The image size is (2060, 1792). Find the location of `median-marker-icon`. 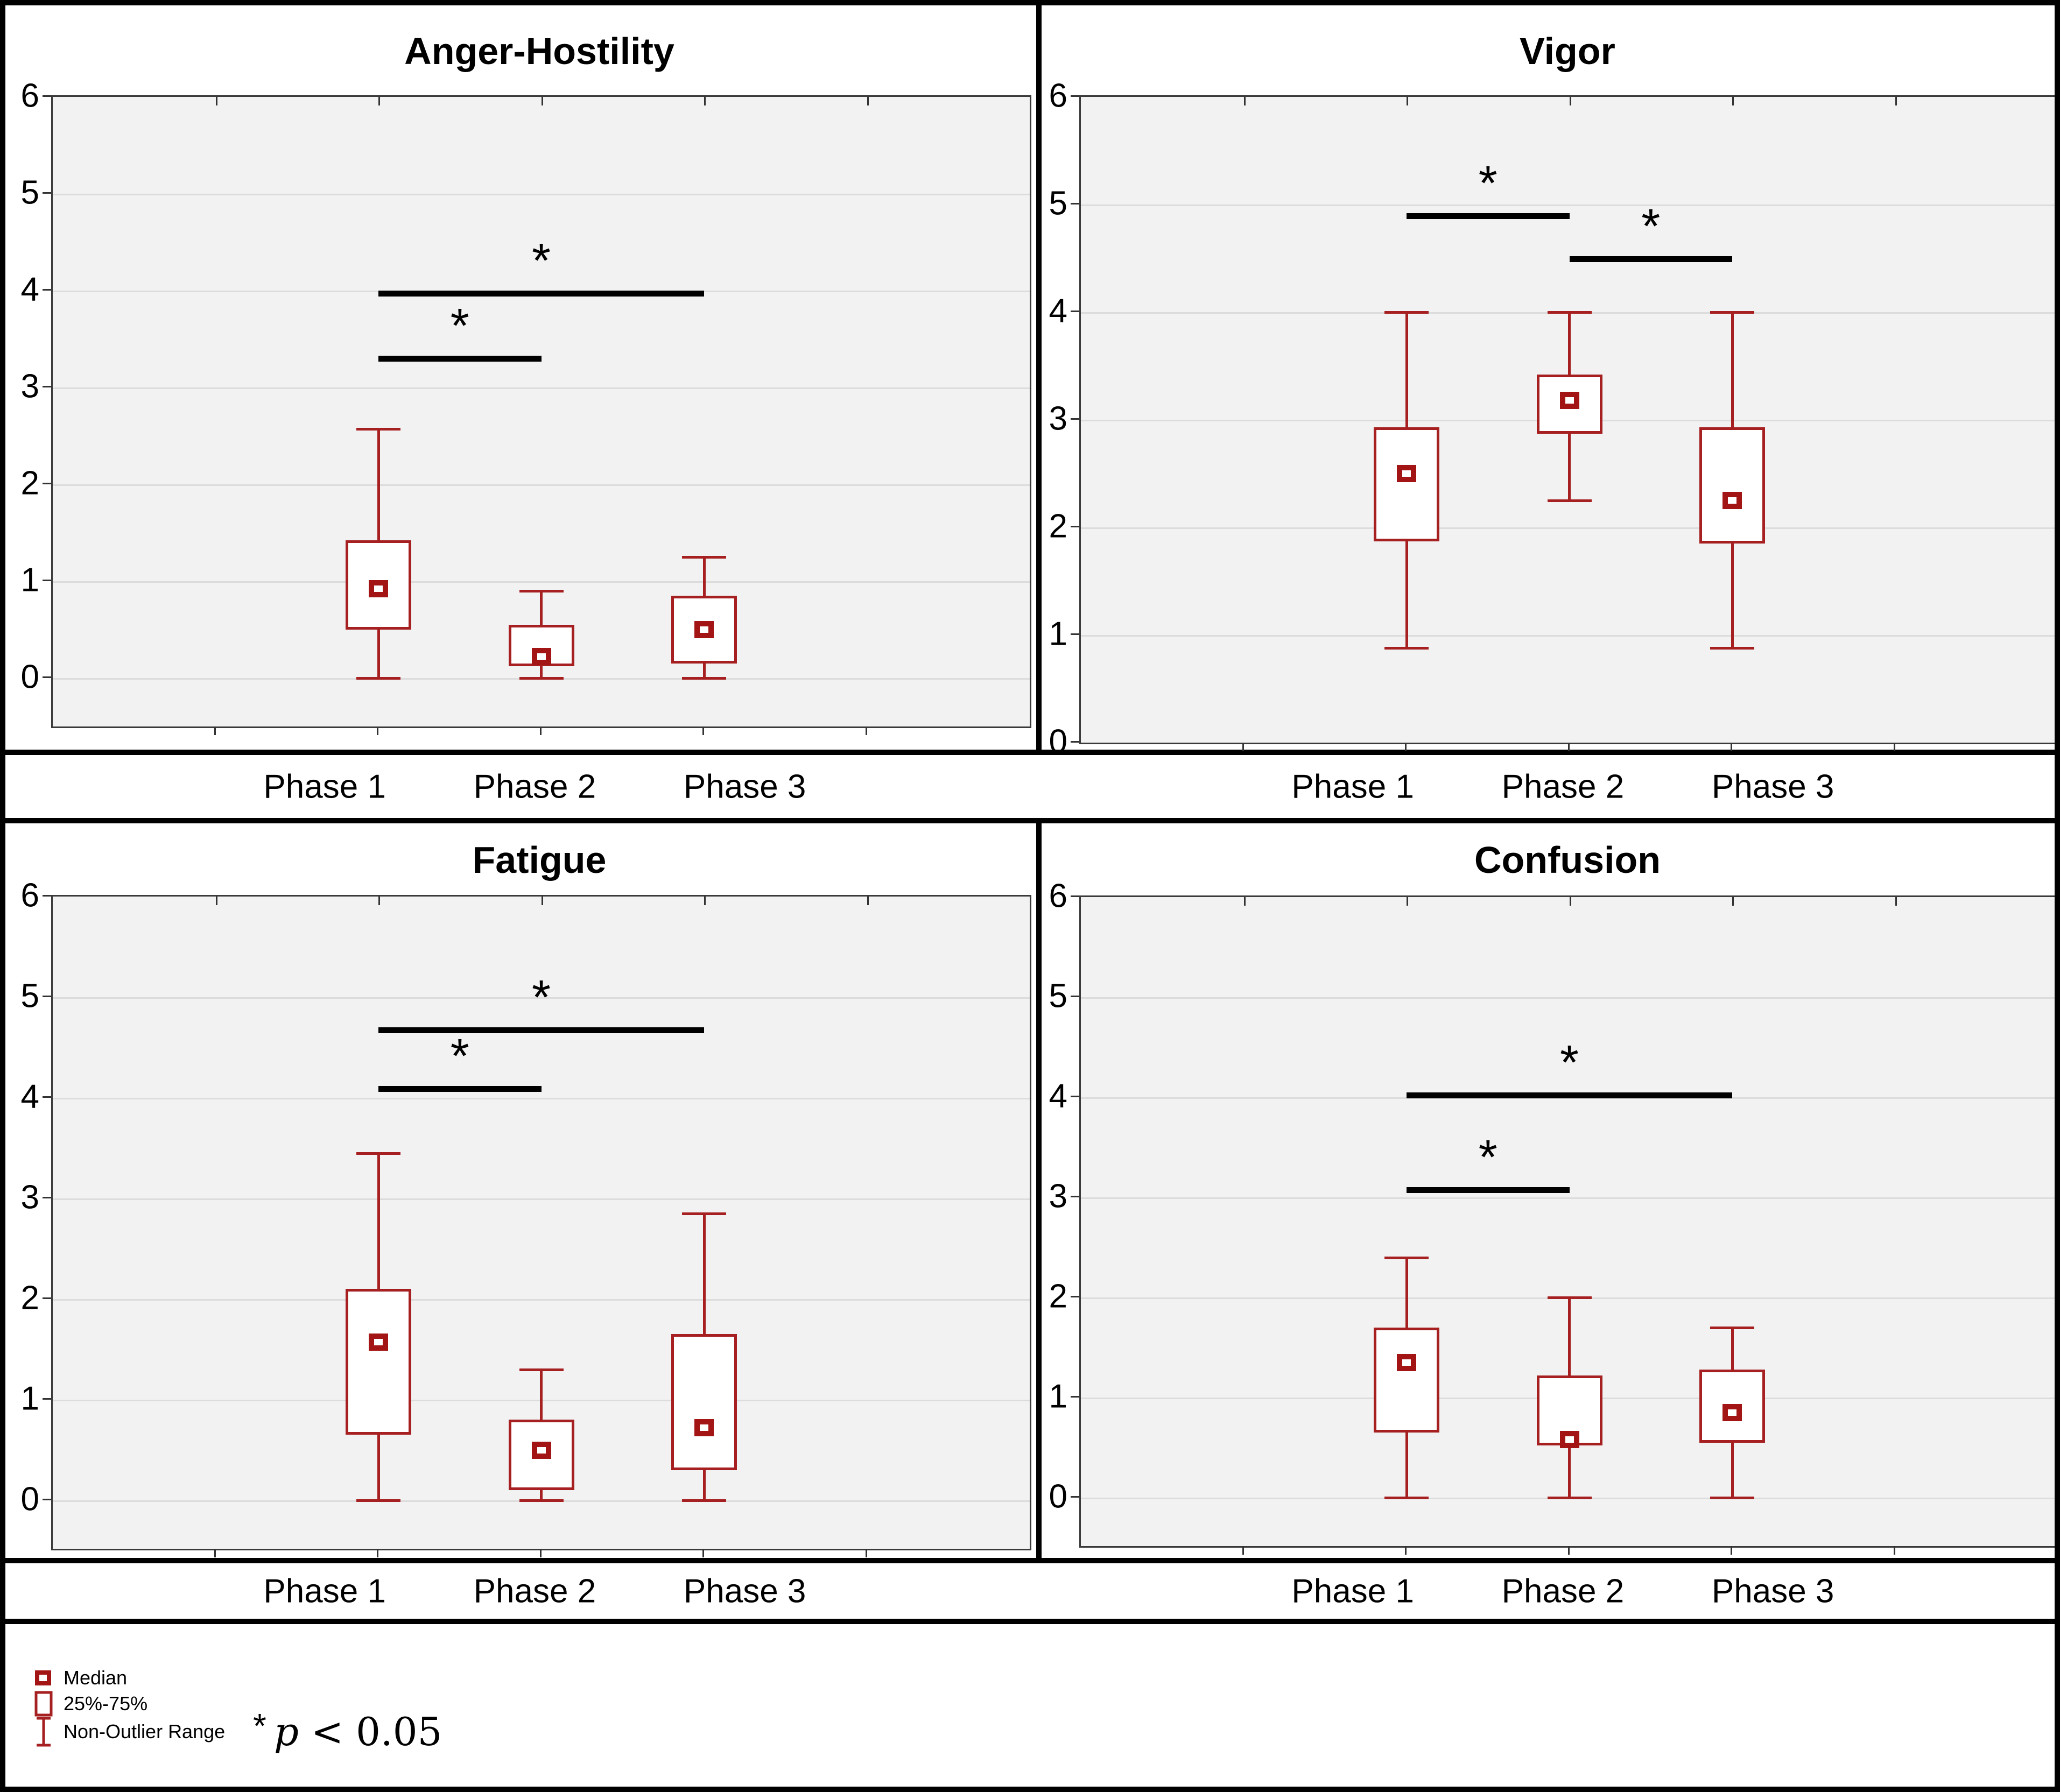

median-marker-icon is located at coordinates (43, 1678).